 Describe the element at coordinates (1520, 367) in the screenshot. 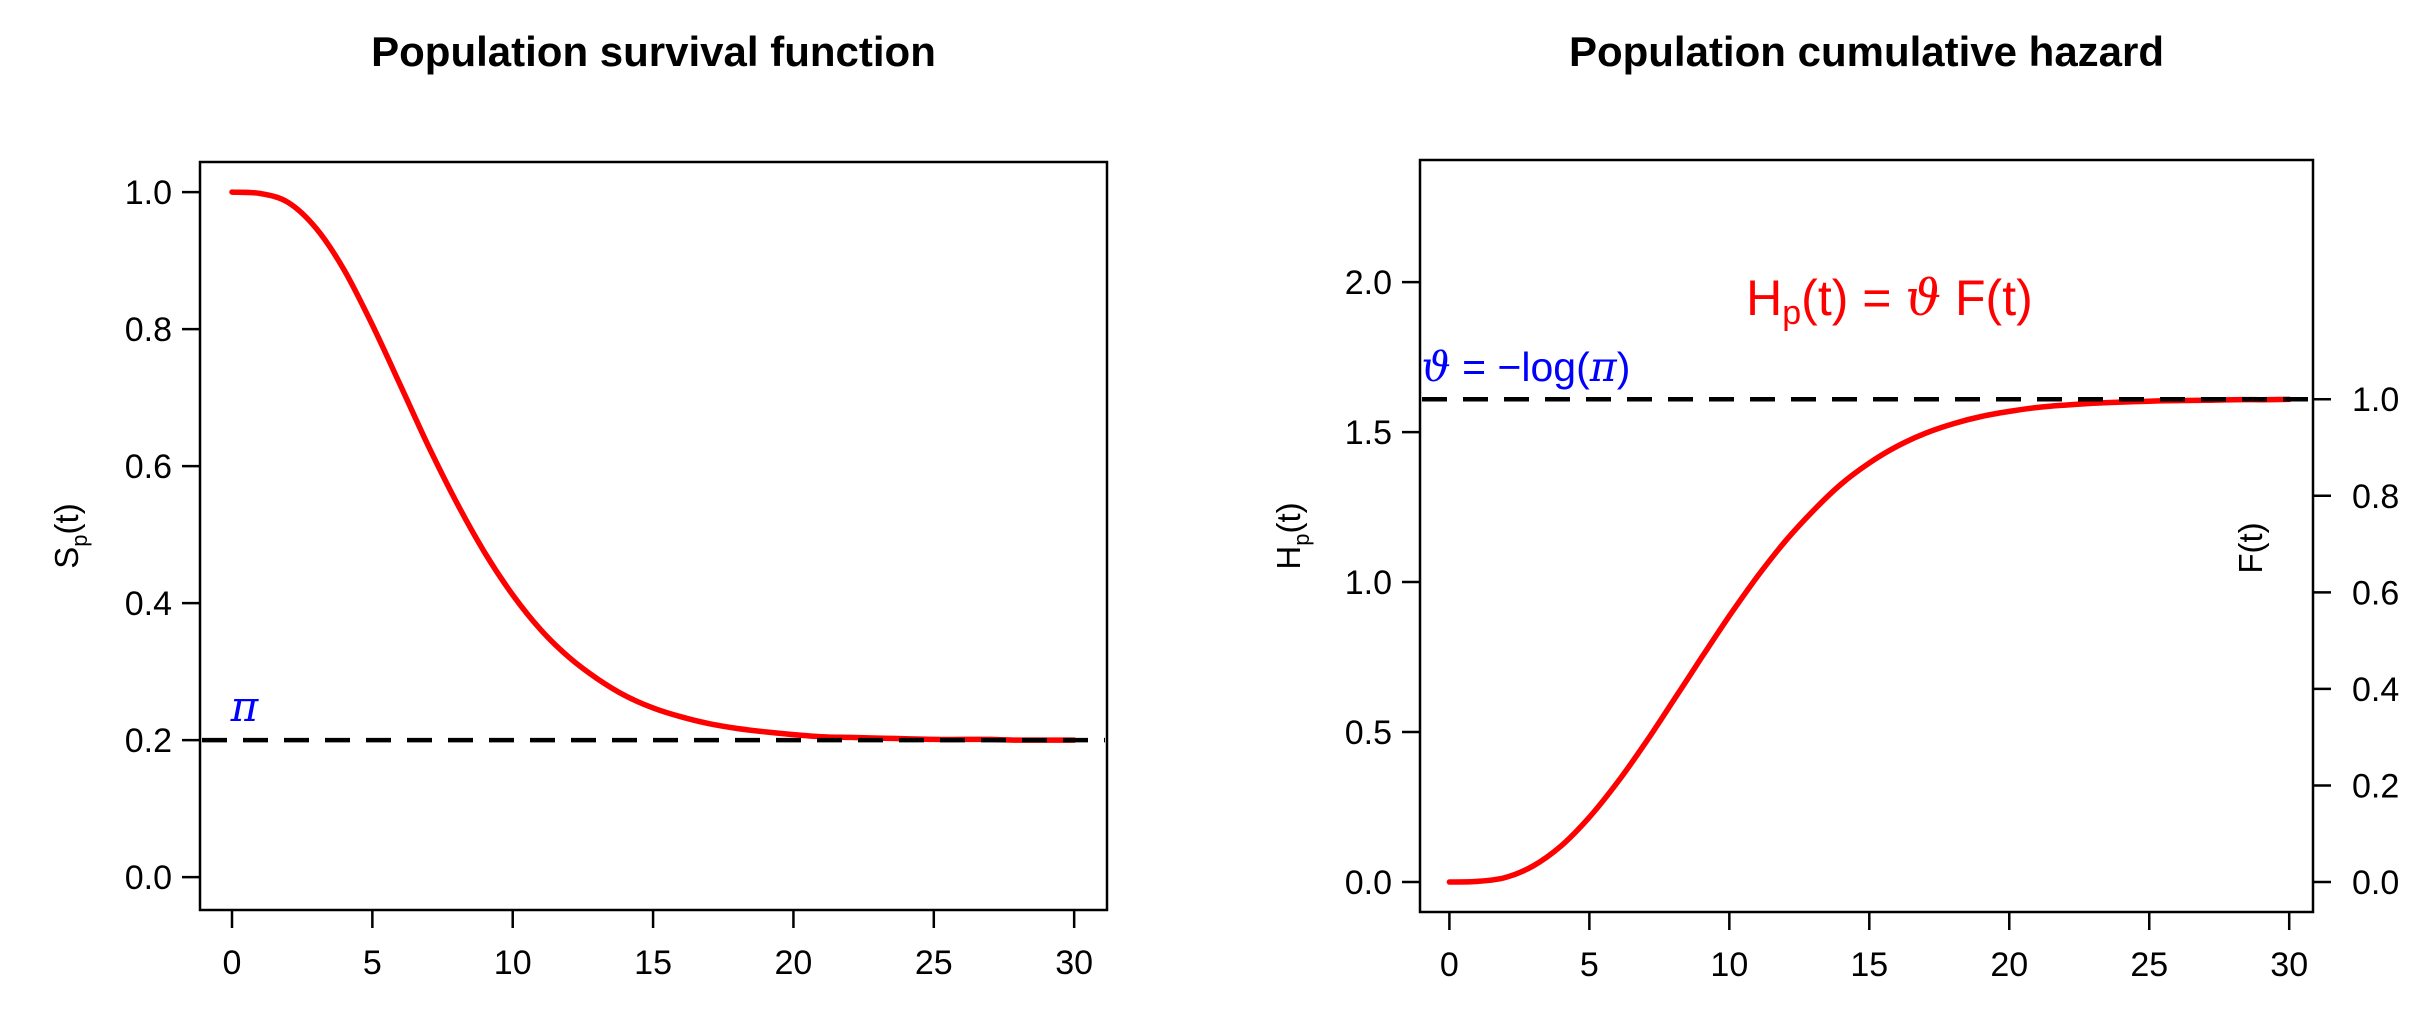

I see `text-part: = −log(` at that location.